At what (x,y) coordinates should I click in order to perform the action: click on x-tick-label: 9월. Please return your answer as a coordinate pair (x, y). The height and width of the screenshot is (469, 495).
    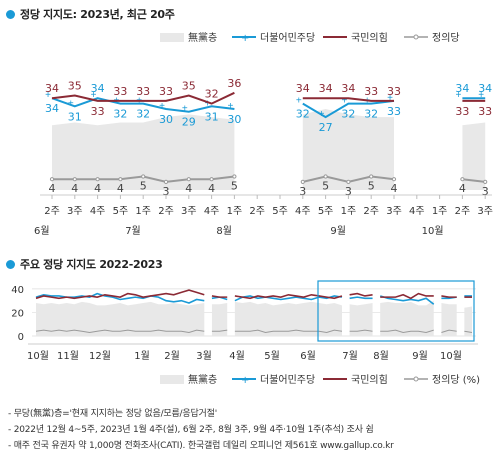
    Looking at the image, I should click on (420, 356).